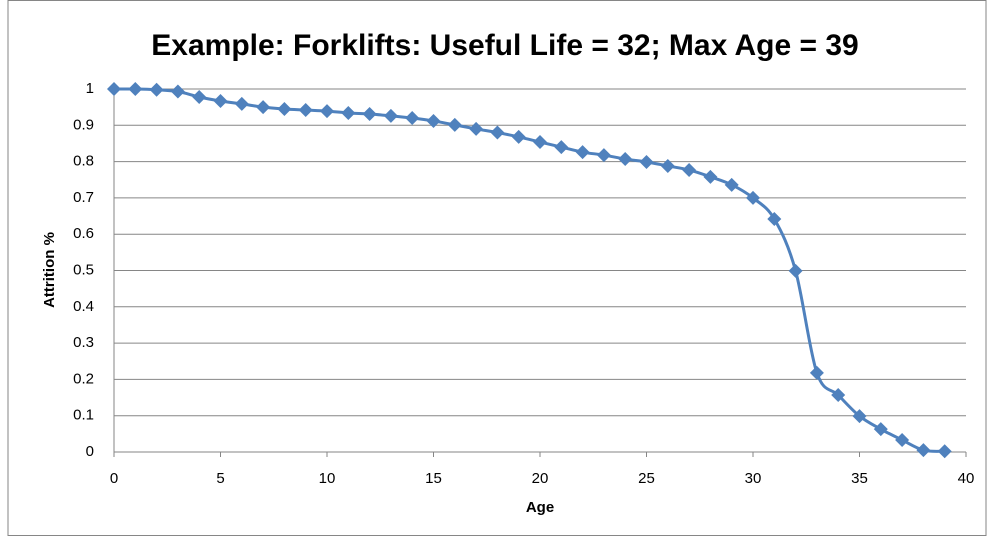 The width and height of the screenshot is (988, 542). What do you see at coordinates (540, 478) in the screenshot?
I see `x-tick-label: 20` at bounding box center [540, 478].